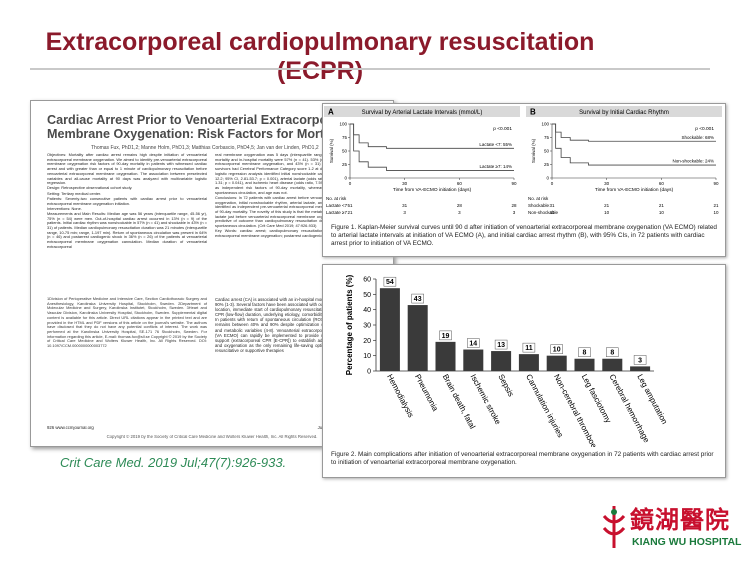  Describe the element at coordinates (716, 183) in the screenshot. I see `x-tick-label: 90` at that location.